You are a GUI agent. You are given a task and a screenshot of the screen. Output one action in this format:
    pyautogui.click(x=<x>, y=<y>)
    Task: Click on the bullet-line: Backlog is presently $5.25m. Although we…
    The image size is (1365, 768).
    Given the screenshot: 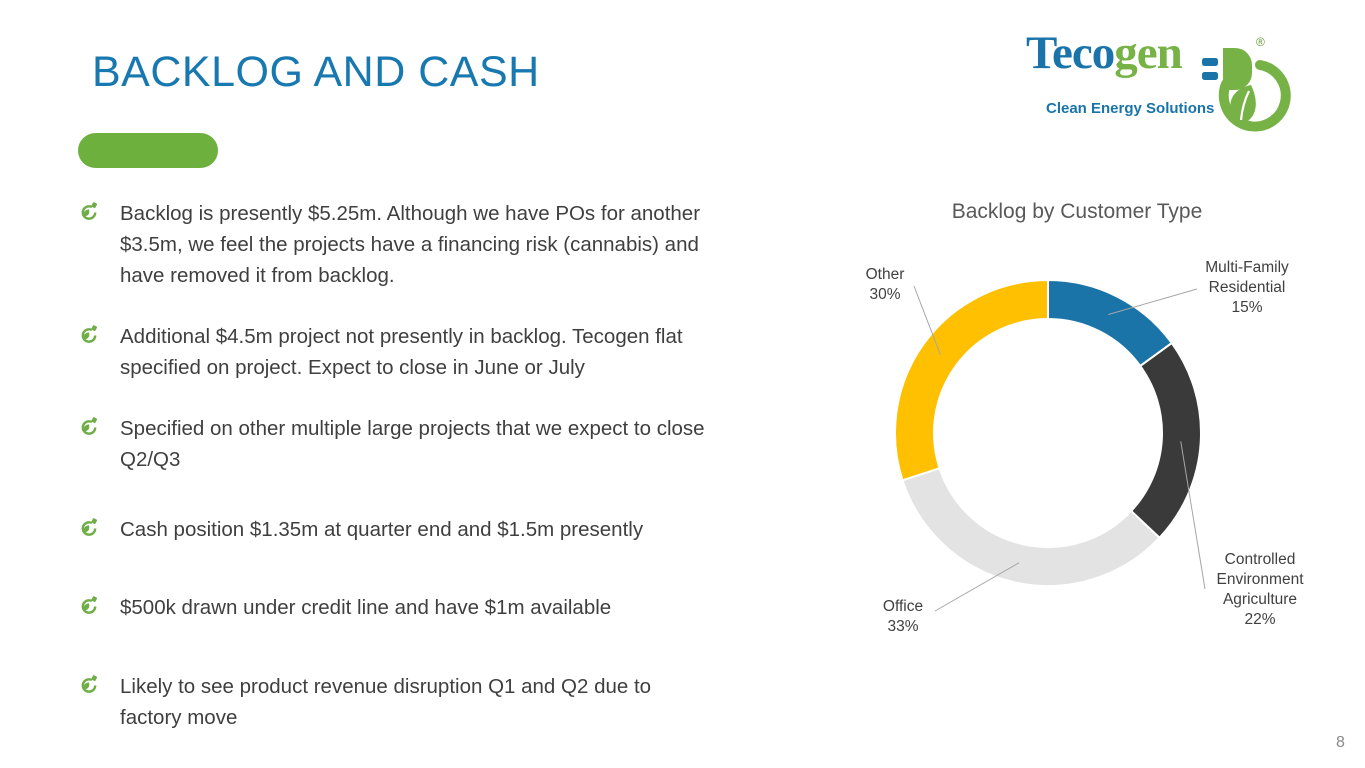 What is the action you would take?
    pyautogui.click(x=410, y=213)
    